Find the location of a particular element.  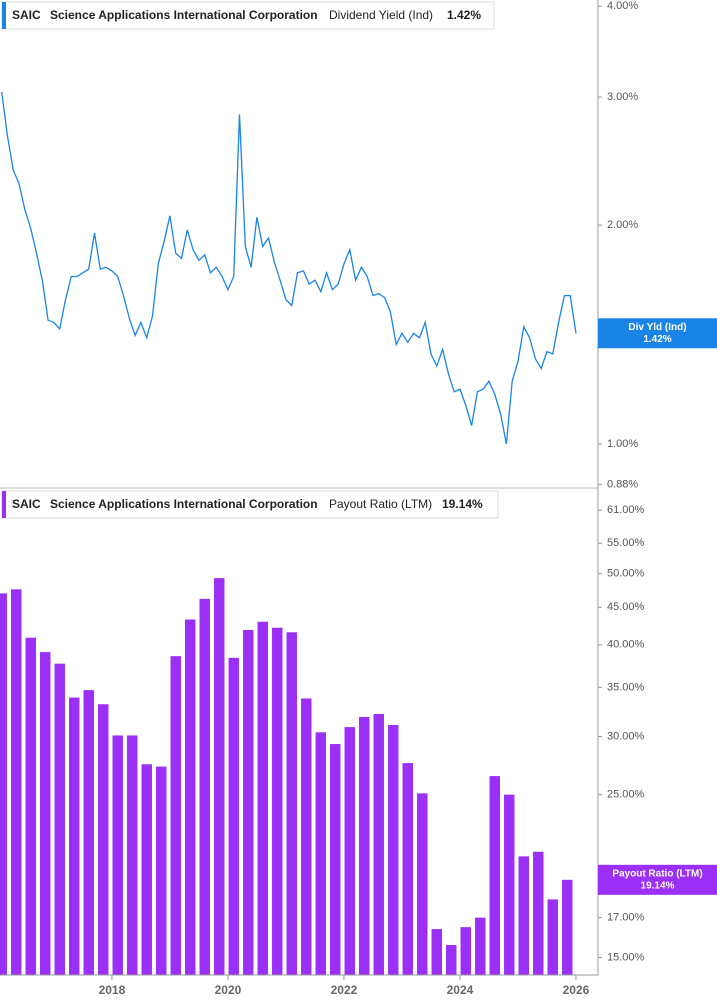

badge-label: Payout Ratio (LTM) is located at coordinates (657, 873).